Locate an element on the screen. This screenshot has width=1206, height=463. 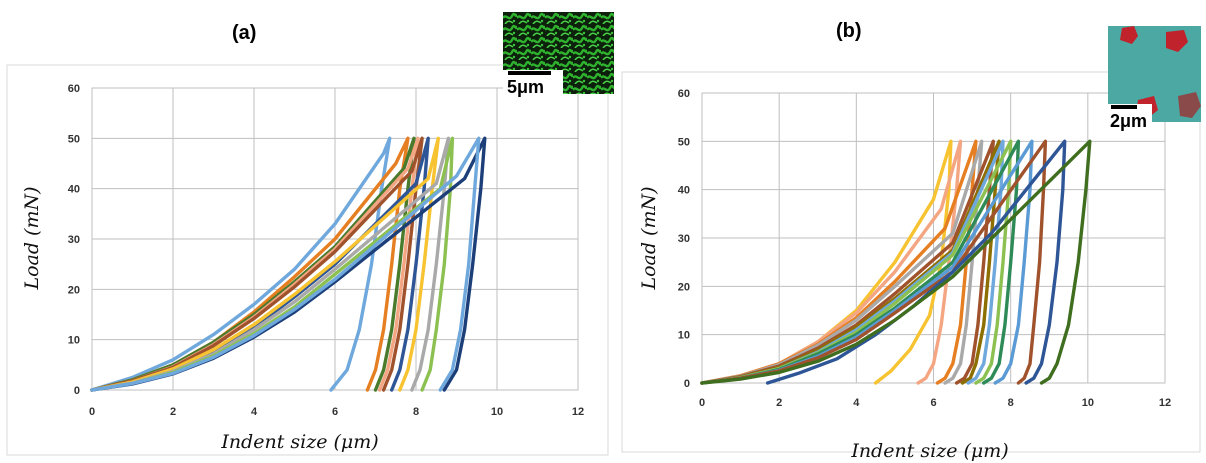
chart-b-xtick-label: 0 is located at coordinates (702, 403).